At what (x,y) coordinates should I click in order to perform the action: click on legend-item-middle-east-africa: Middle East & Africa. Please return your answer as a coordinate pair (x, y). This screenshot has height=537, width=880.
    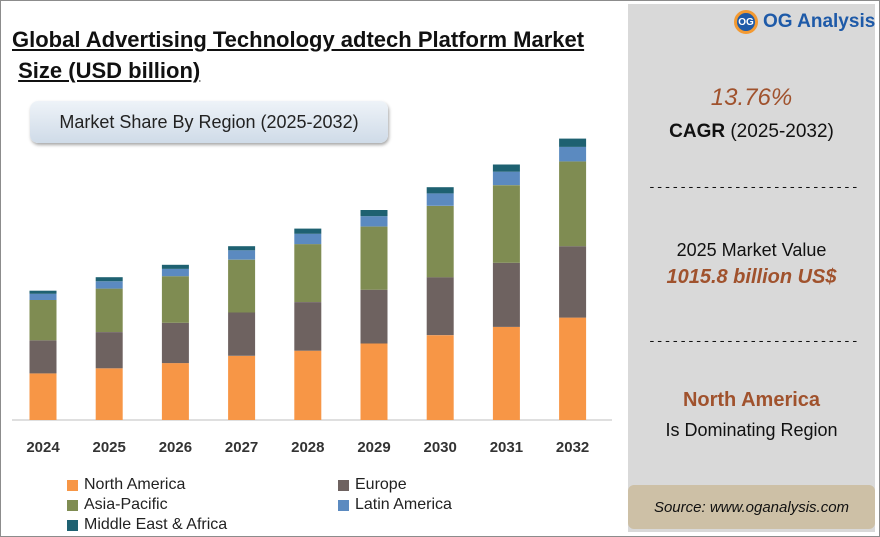
    Looking at the image, I should click on (147, 525).